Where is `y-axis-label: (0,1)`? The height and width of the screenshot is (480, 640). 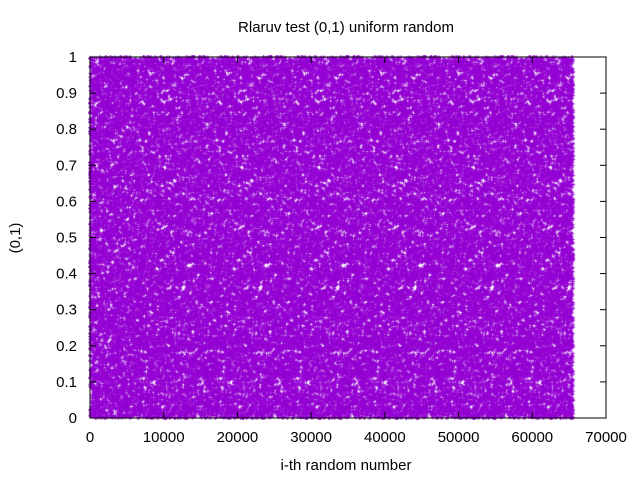
y-axis-label: (0,1) is located at coordinates (15, 238).